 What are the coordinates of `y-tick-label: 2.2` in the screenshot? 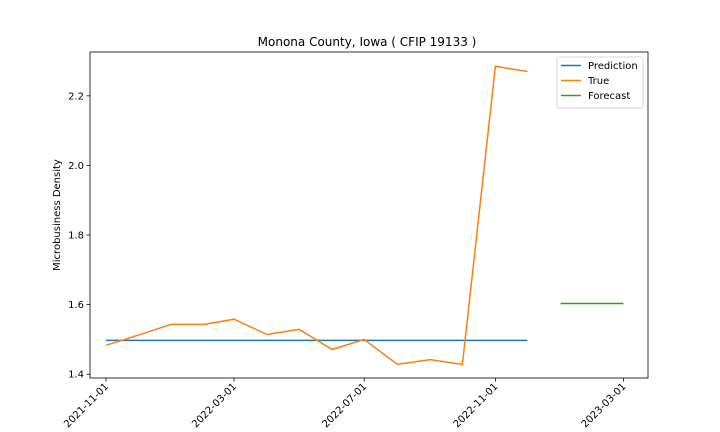 It's located at (76, 96).